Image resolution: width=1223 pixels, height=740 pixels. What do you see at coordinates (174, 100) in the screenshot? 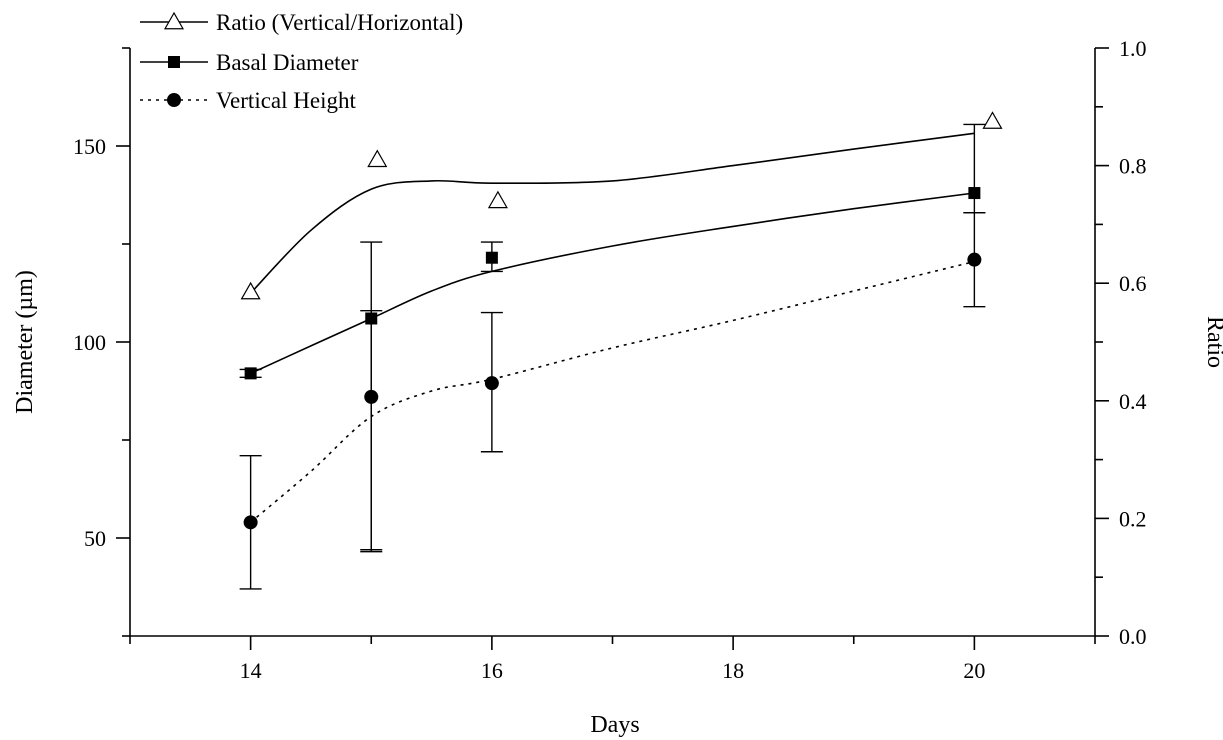
I see `legend-marker-vertical-height` at bounding box center [174, 100].